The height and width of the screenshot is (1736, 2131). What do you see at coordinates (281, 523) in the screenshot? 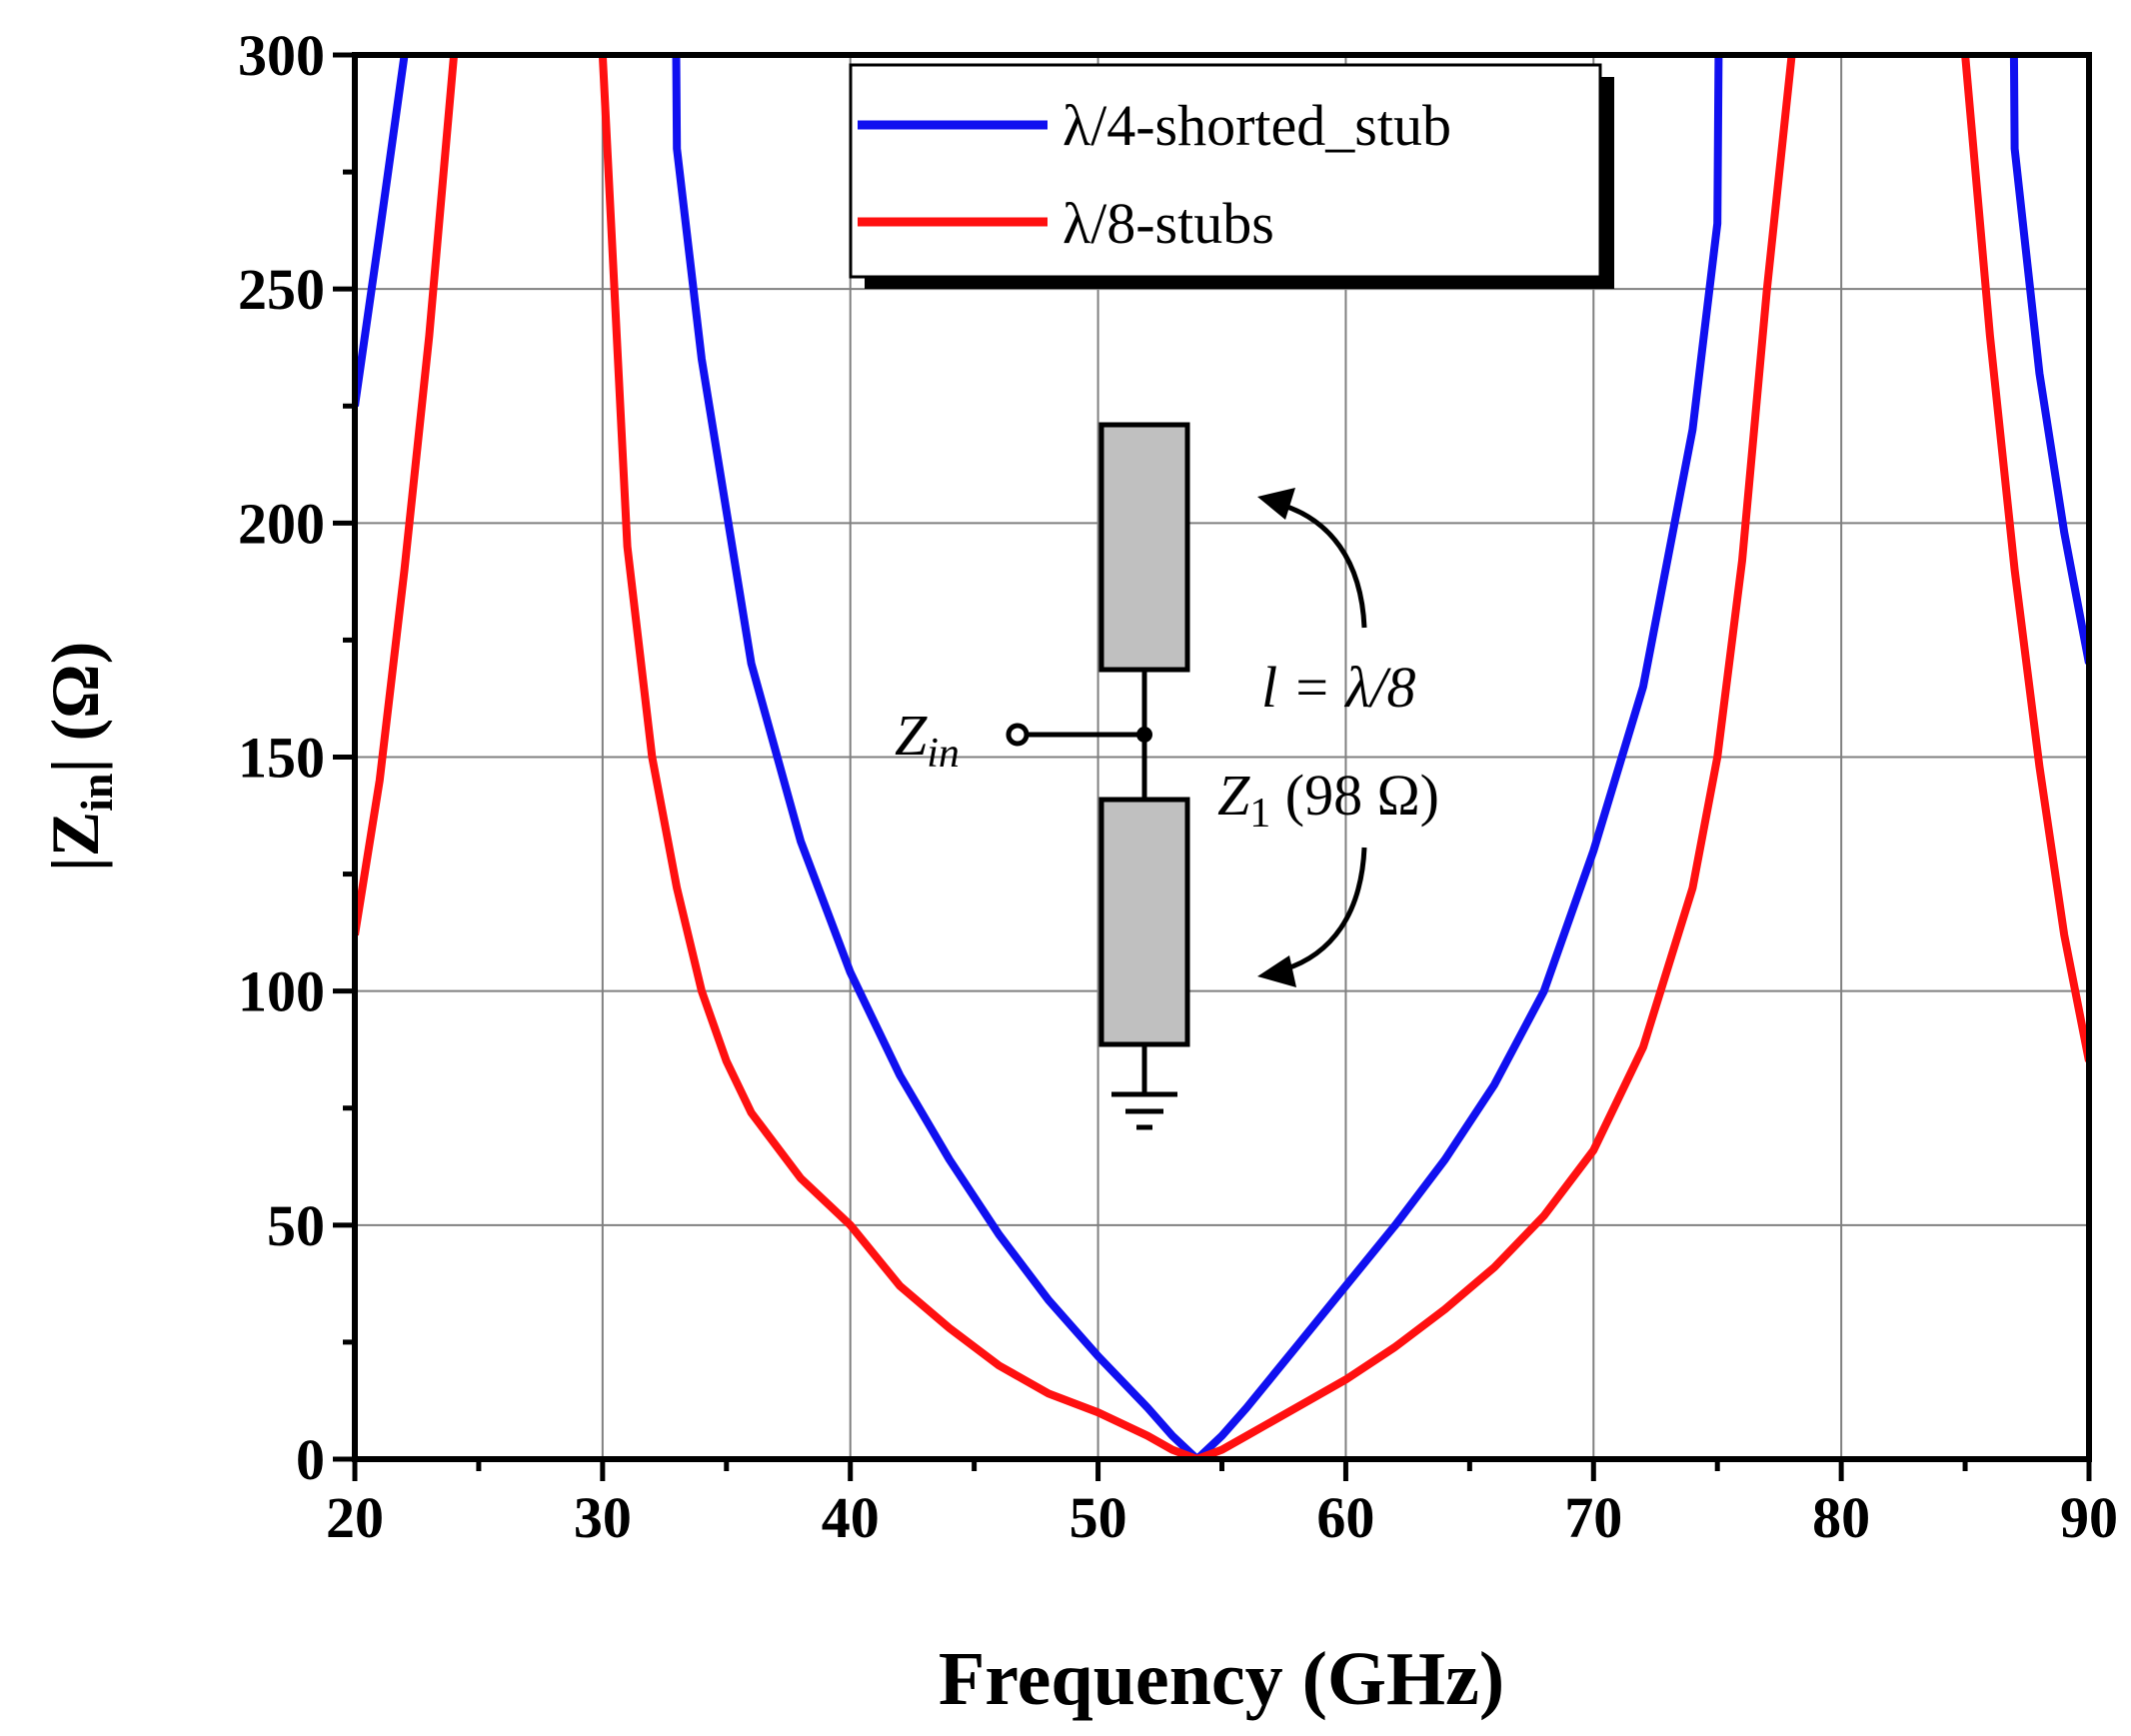
I see `y-tick-label: 200` at bounding box center [281, 523].